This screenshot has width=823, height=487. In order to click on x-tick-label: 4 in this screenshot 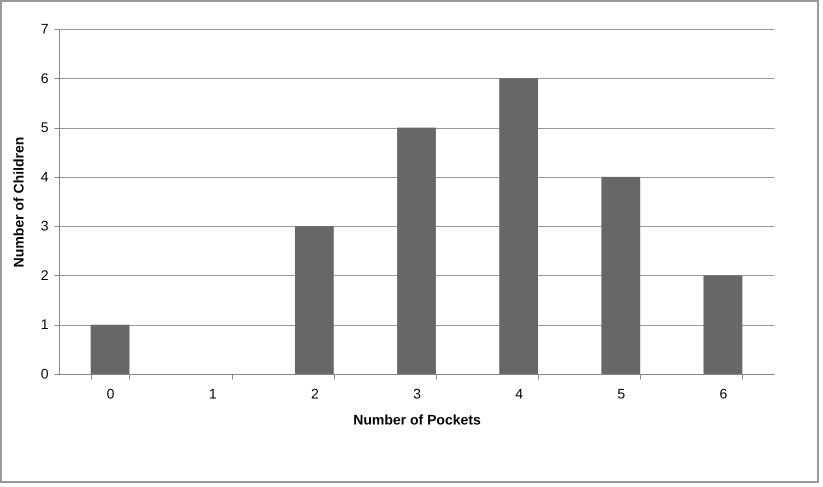, I will do `click(519, 394)`.